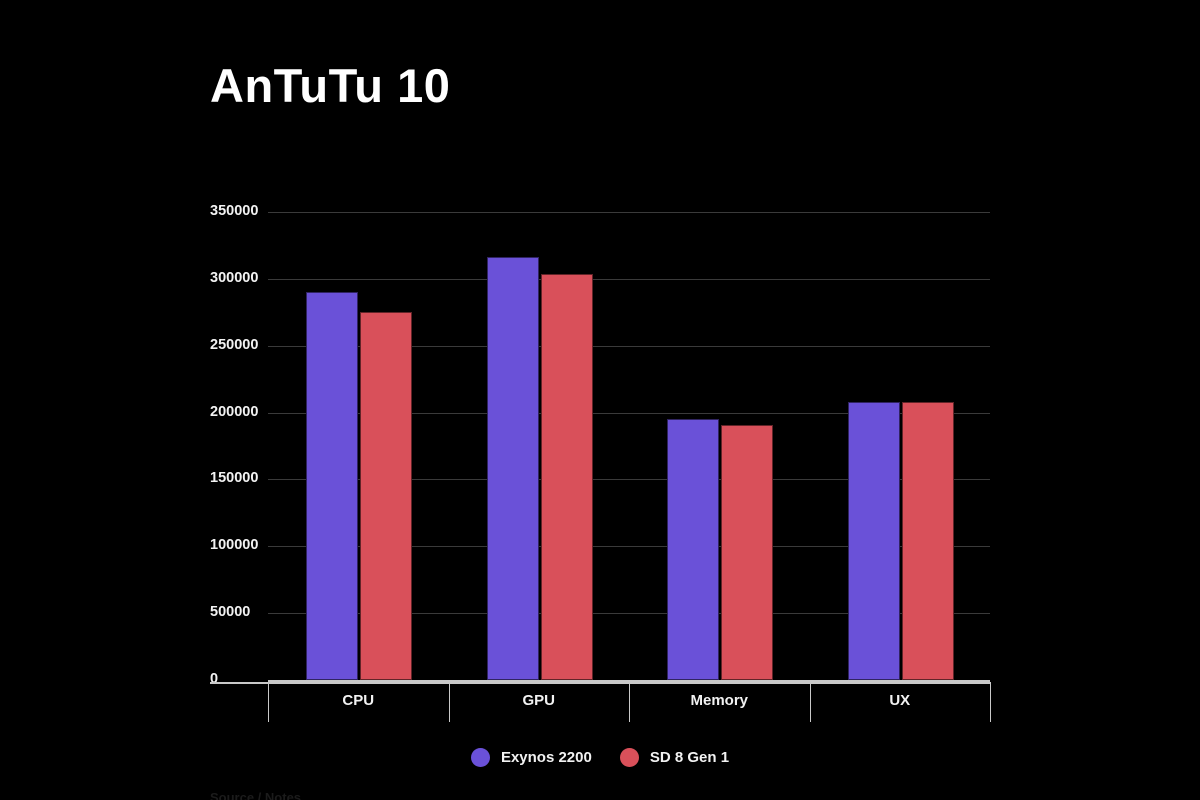 This screenshot has height=800, width=1200. I want to click on category-label-ux: UX, so click(900, 700).